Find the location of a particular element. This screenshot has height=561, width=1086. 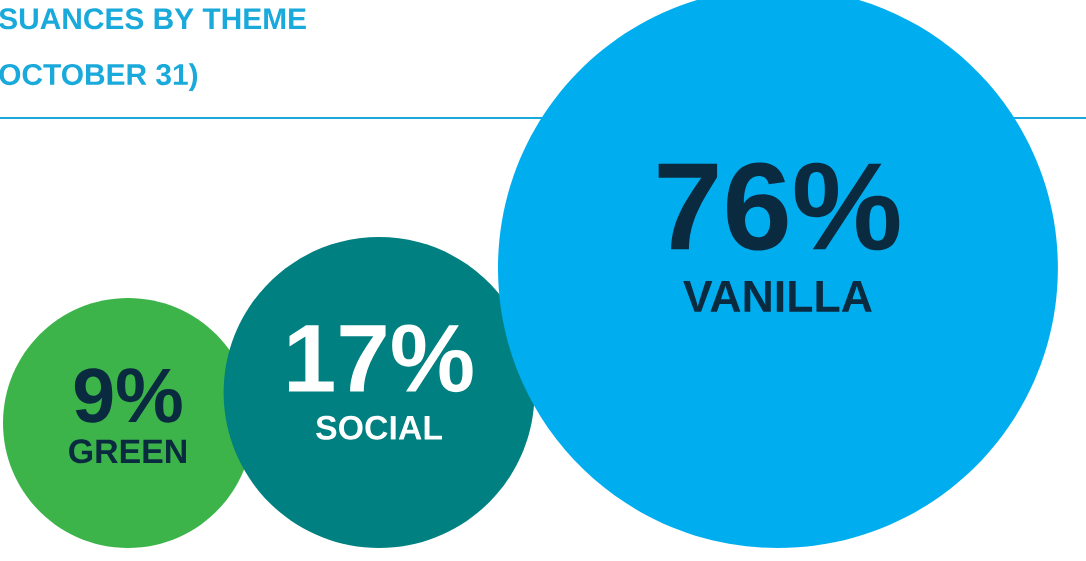

category-label: GREEN is located at coordinates (127, 451).